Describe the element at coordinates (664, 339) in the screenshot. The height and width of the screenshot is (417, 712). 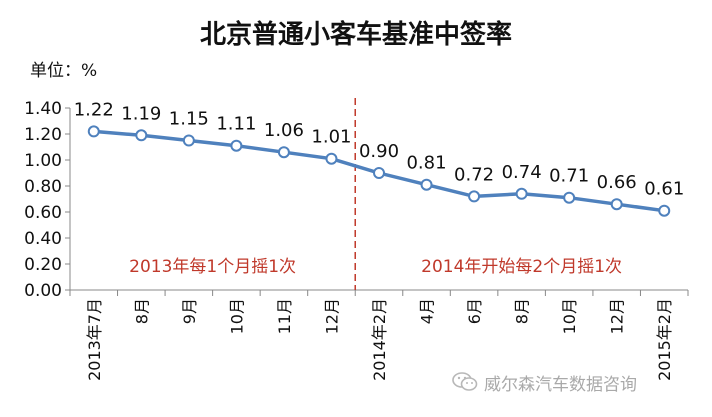
I see `x-tick-label: 2015年2月` at that location.